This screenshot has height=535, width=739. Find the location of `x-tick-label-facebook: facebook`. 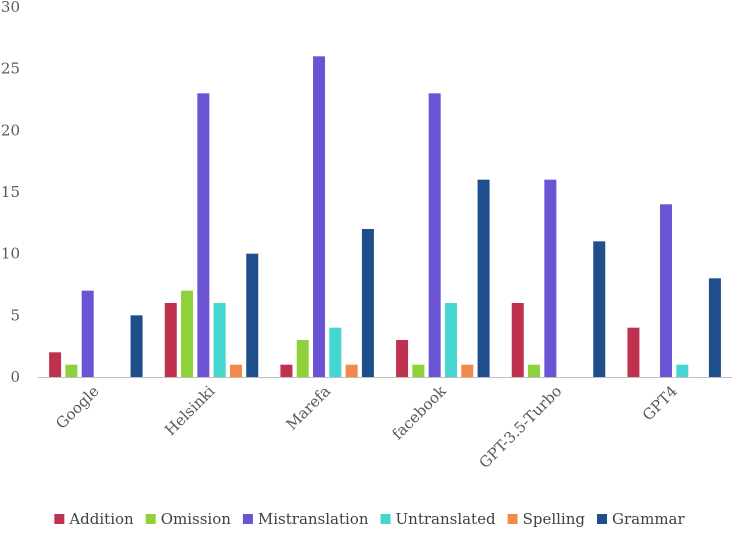

x-tick-label-facebook: facebook is located at coordinates (419, 412).